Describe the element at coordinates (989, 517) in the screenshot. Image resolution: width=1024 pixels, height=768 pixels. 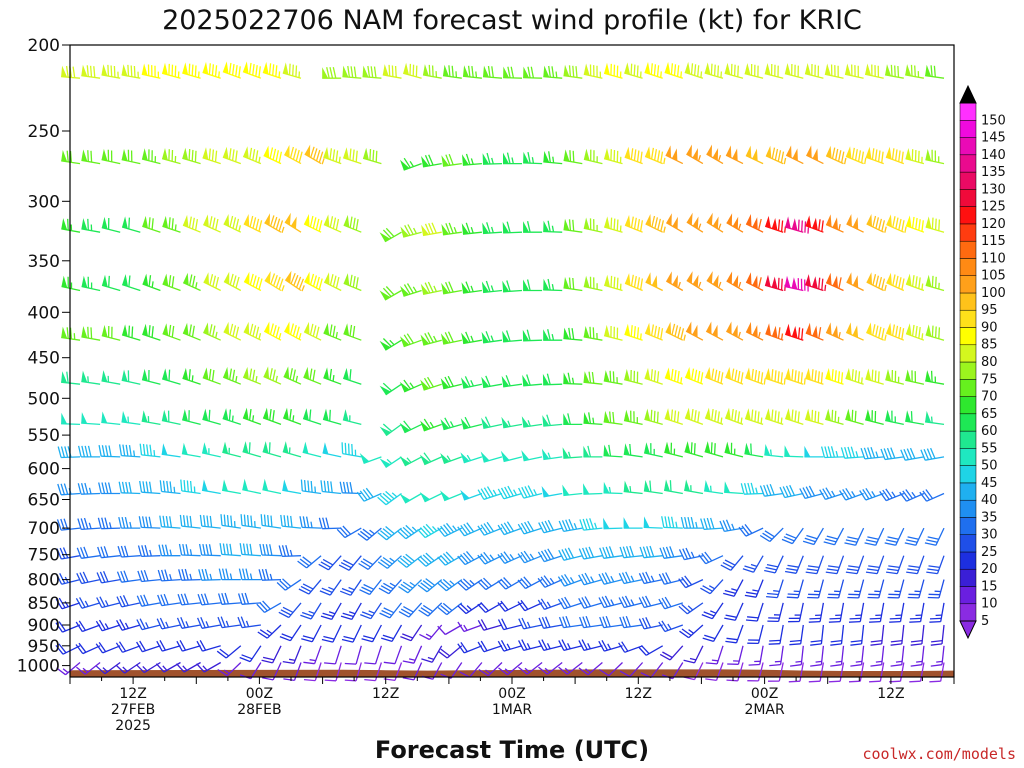
I see `colorbar-label: 35` at that location.